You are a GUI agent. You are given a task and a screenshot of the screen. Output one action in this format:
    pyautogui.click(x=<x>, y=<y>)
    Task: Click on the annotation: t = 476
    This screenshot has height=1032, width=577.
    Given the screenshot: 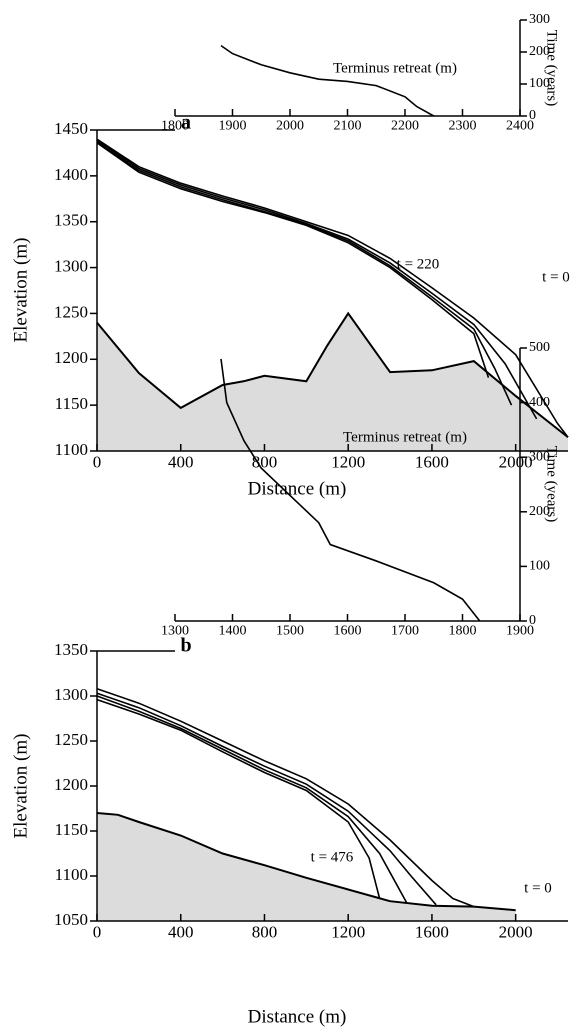 What is the action you would take?
    pyautogui.click(x=332, y=857)
    